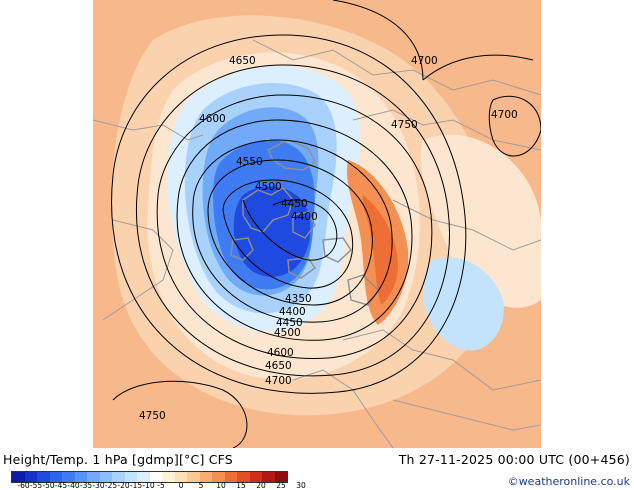  Describe the element at coordinates (424, 61) in the screenshot. I see `label-4700-top: 4700` at that location.